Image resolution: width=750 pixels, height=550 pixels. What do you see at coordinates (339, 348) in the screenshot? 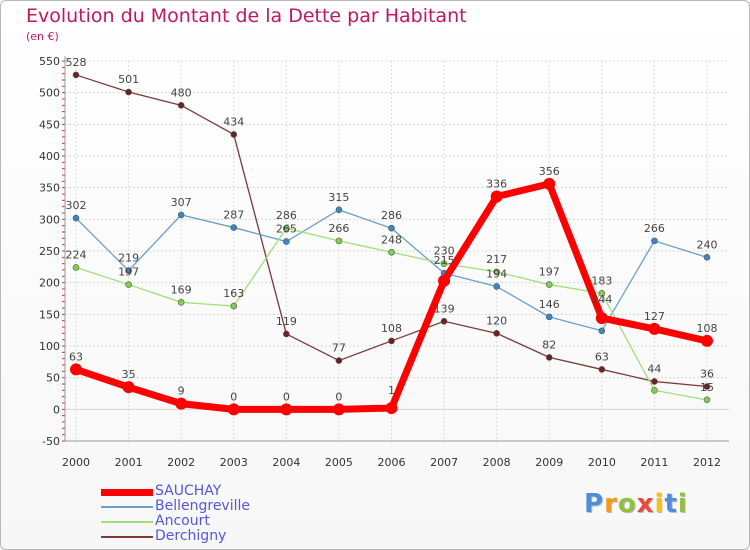
I see `data-label-derchigny: 77` at bounding box center [339, 348].